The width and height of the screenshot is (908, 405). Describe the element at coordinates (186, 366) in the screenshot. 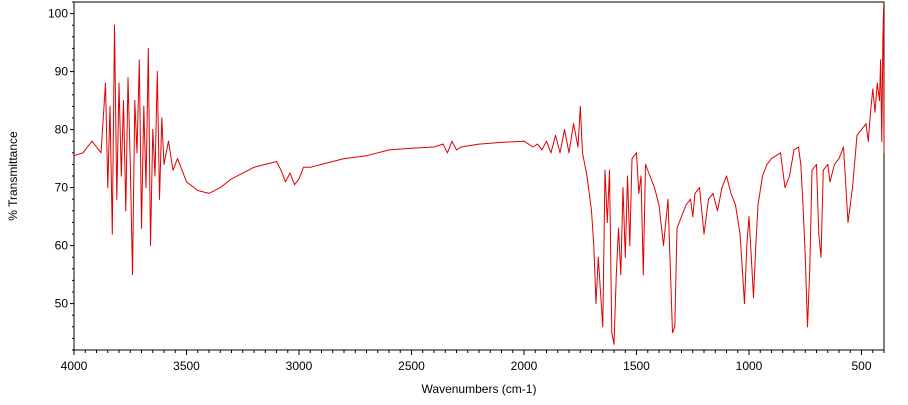

I see `x-tick-label: 3500` at that location.